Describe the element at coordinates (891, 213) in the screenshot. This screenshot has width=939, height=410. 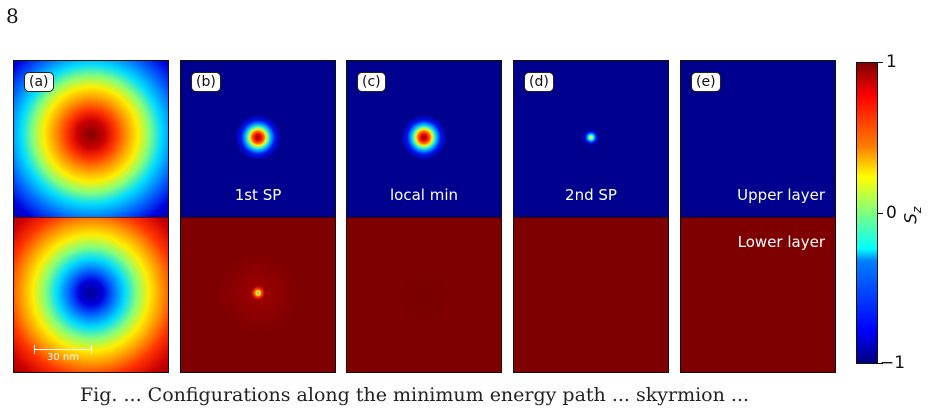
I see `colorbar-tick-label: 0` at that location.